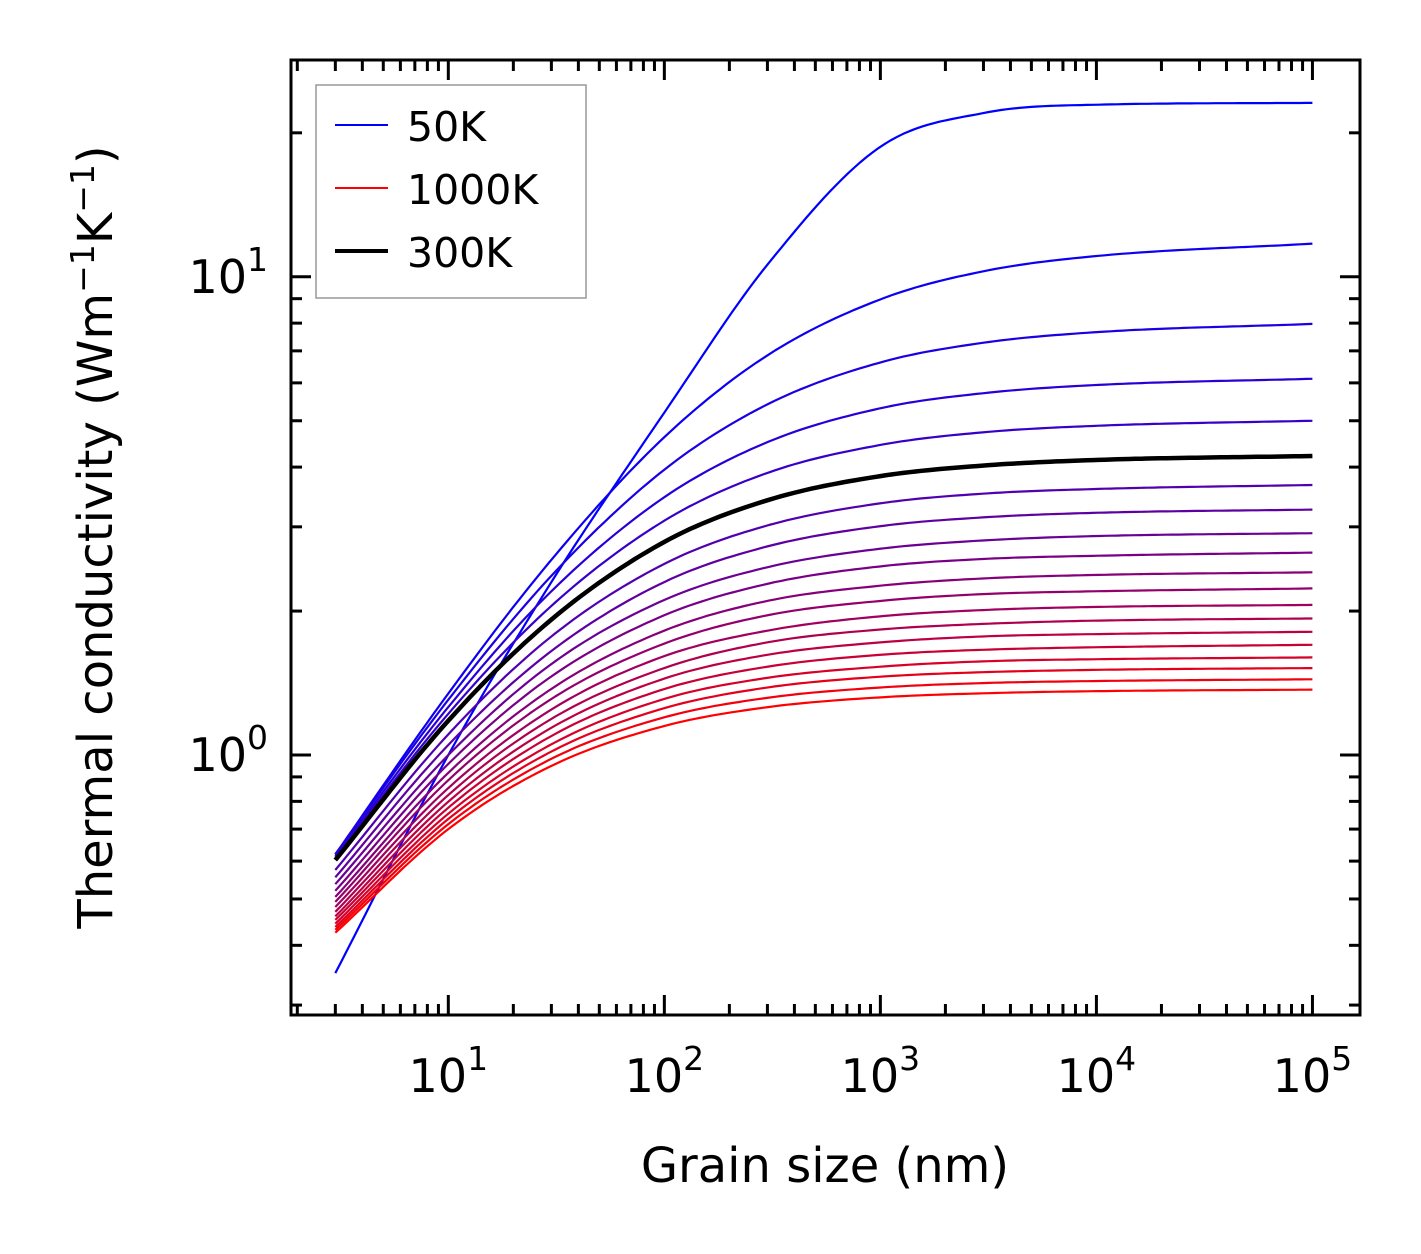 This screenshot has width=1421, height=1254. Describe the element at coordinates (96, 227) in the screenshot. I see `y-axis-title-k: K` at that location.